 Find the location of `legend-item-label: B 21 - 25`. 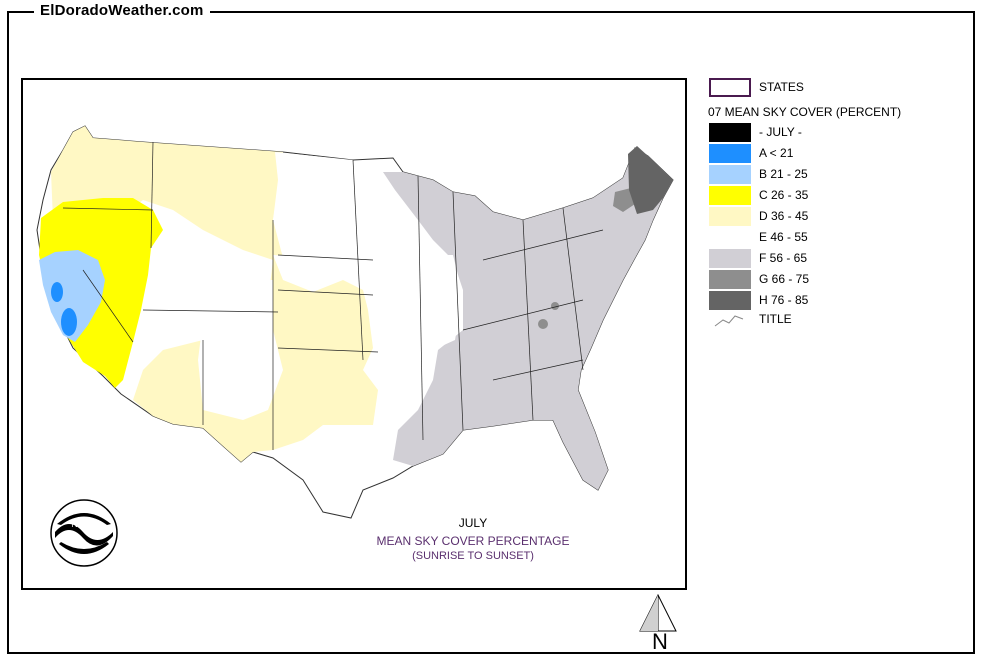

legend-item-label: B 21 - 25 is located at coordinates (783, 174).